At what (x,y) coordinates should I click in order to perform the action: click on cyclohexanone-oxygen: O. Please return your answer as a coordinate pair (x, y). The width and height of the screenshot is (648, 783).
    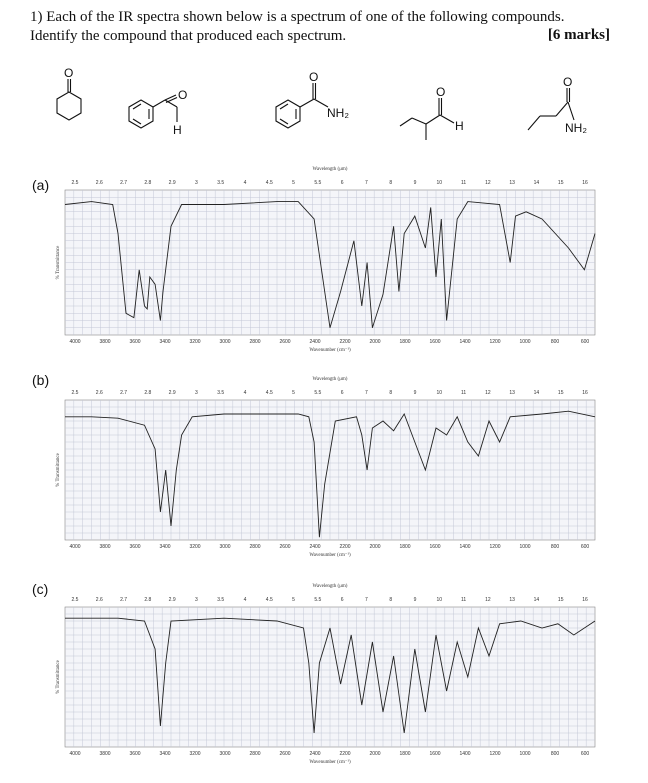
    Looking at the image, I should click on (68, 73).